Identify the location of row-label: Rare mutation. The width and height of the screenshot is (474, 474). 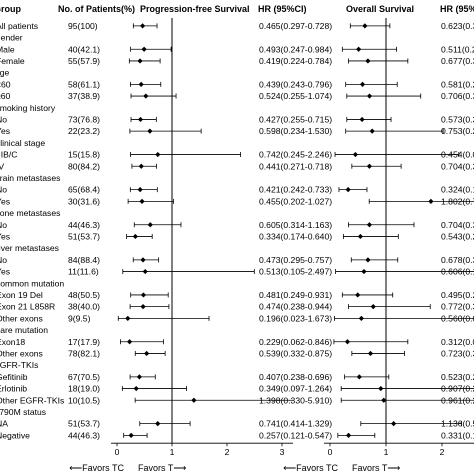
(24, 330).